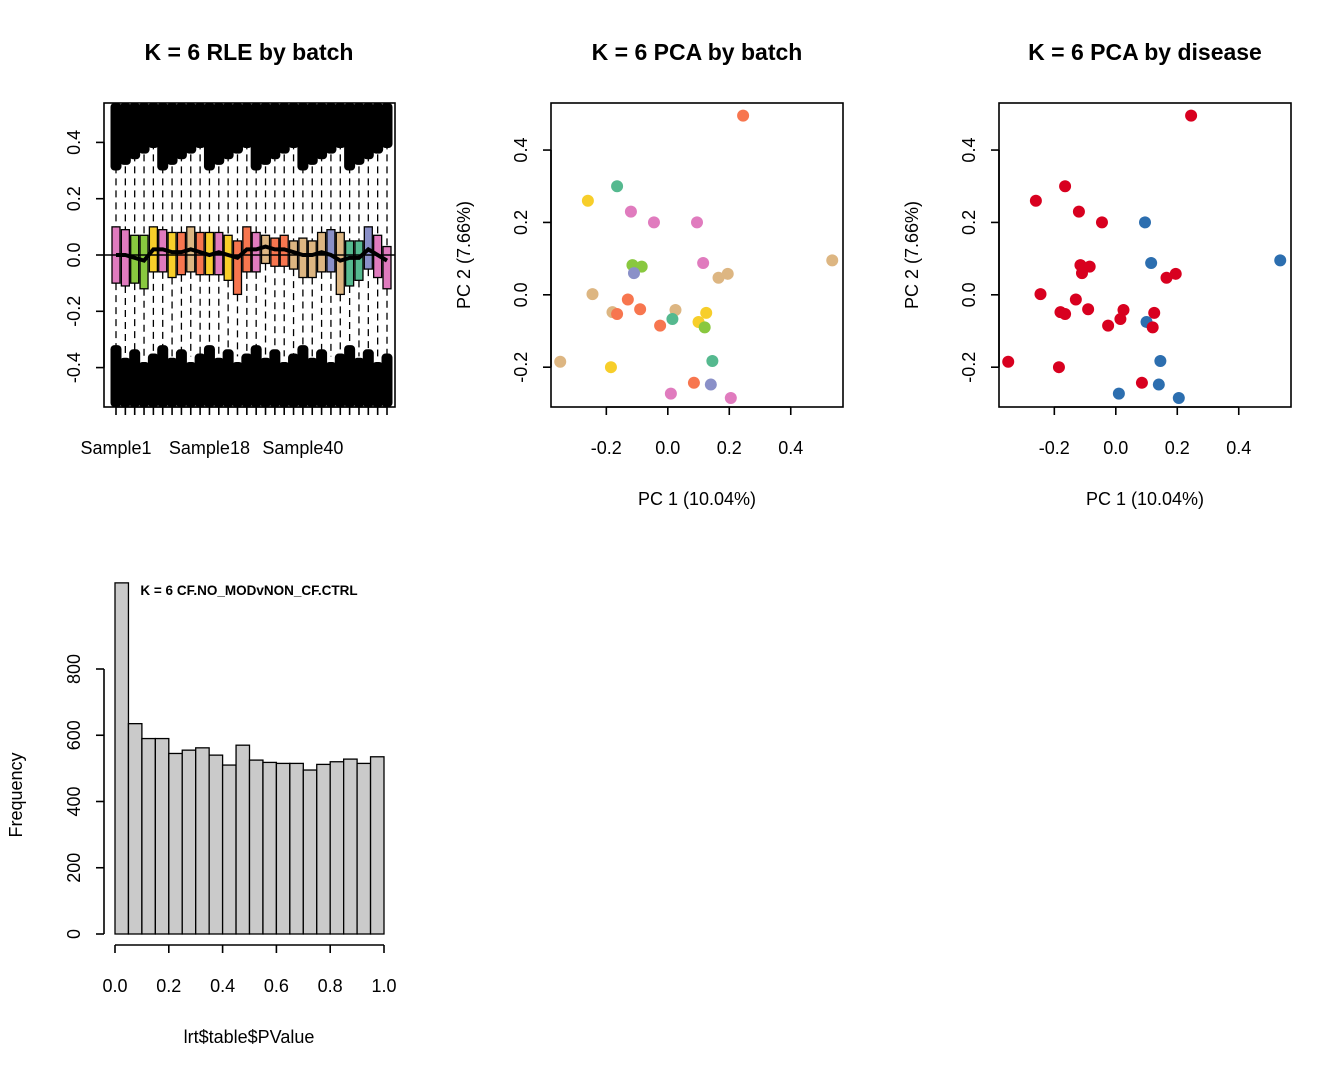  Describe the element at coordinates (168, 986) in the screenshot. I see `histogram-x-tick-label: 0.2` at that location.